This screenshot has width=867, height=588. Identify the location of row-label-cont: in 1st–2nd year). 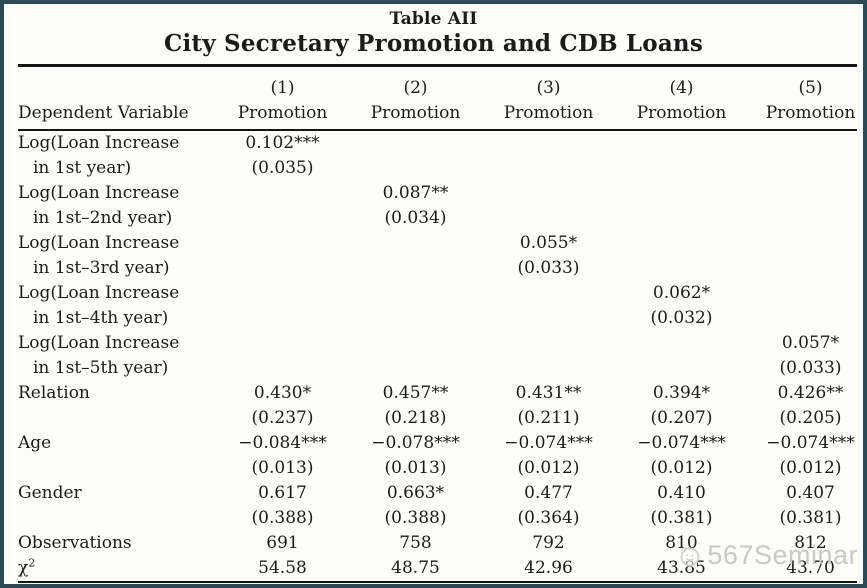
(103, 217).